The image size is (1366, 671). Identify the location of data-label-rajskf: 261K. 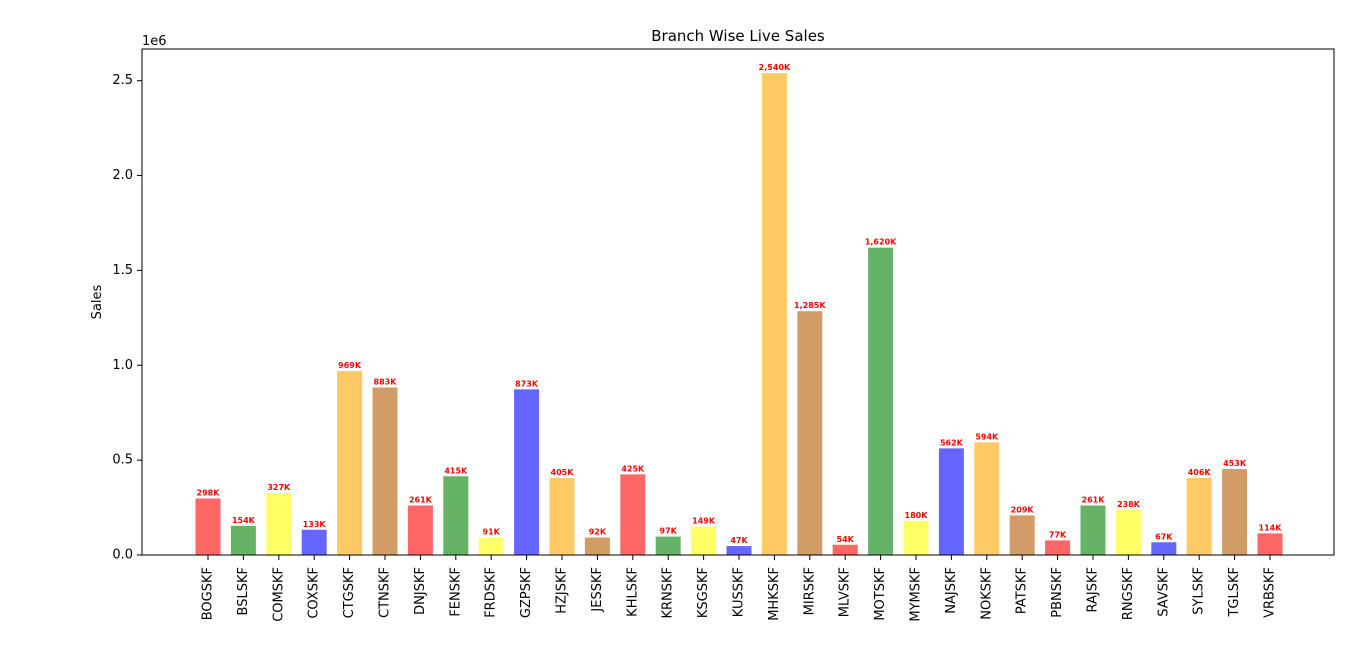
(1094, 499).